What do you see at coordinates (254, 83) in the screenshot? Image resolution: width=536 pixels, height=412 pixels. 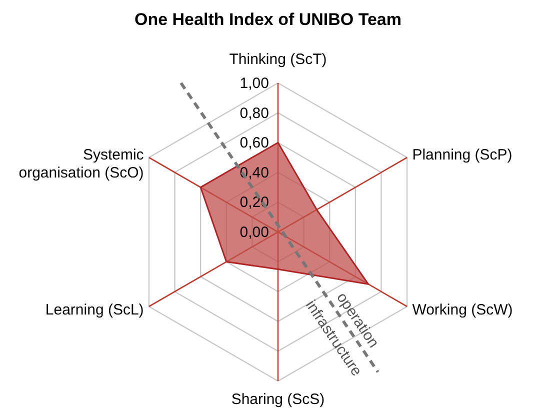 I see `y-tick-label: 1,00` at bounding box center [254, 83].